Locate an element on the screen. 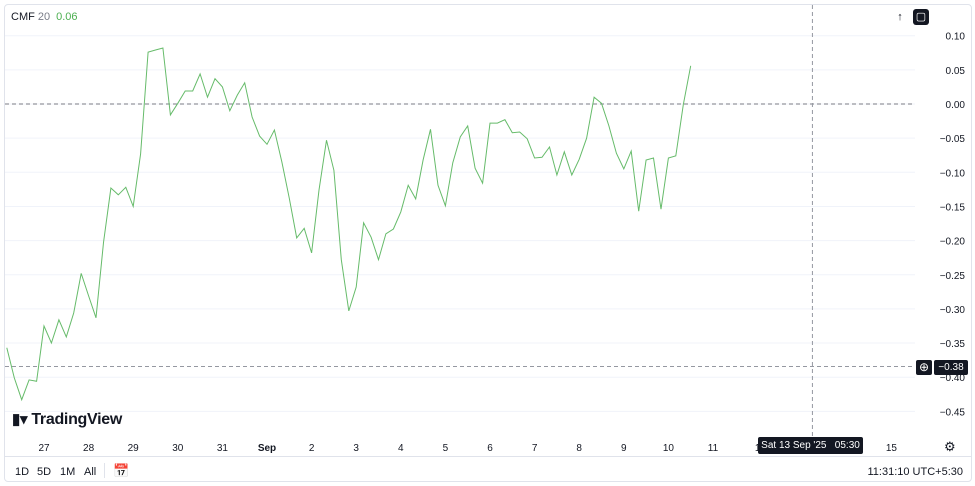 The width and height of the screenshot is (975, 486). indicator-name: CMF is located at coordinates (23, 17).